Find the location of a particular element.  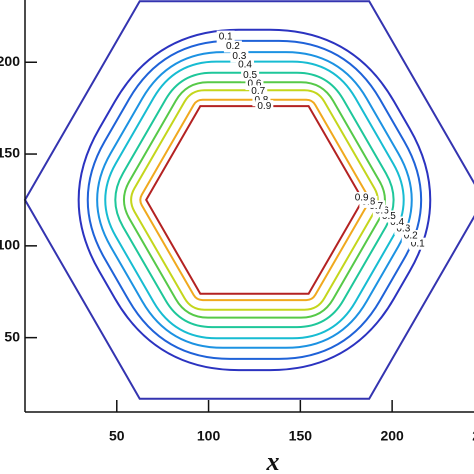

y-tick-label: 50 is located at coordinates (12, 336).